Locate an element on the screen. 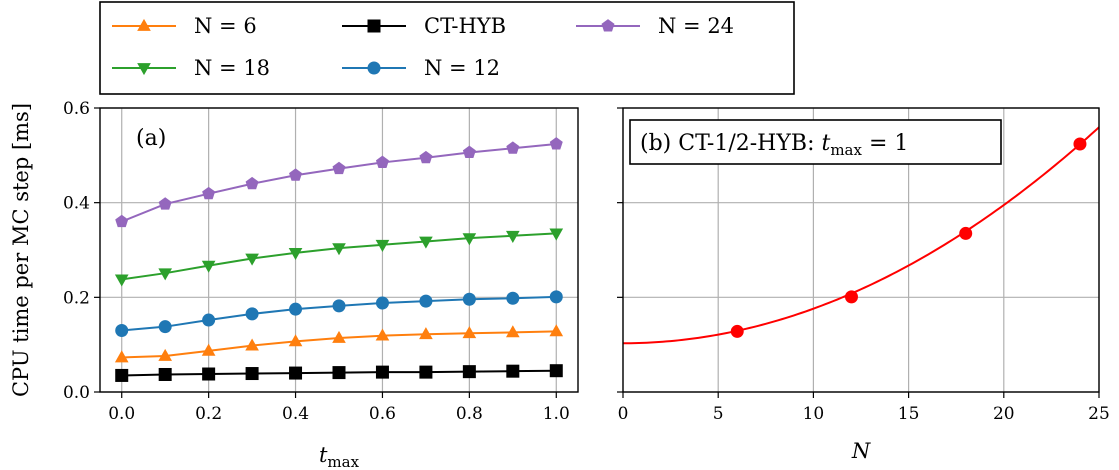 The image size is (1119, 470). panel-b-xtick-label: 5 is located at coordinates (718, 414).